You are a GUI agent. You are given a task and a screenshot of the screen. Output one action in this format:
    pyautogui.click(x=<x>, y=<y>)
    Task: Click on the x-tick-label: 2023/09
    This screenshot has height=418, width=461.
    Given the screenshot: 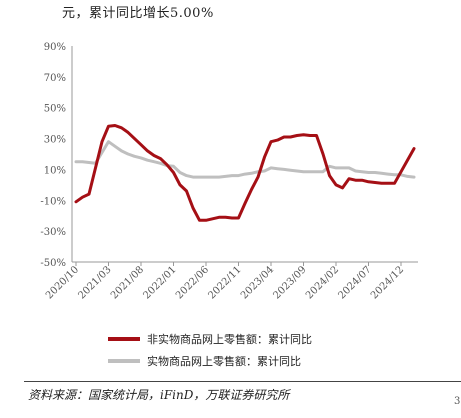 What is the action you would take?
    pyautogui.click(x=289, y=282)
    